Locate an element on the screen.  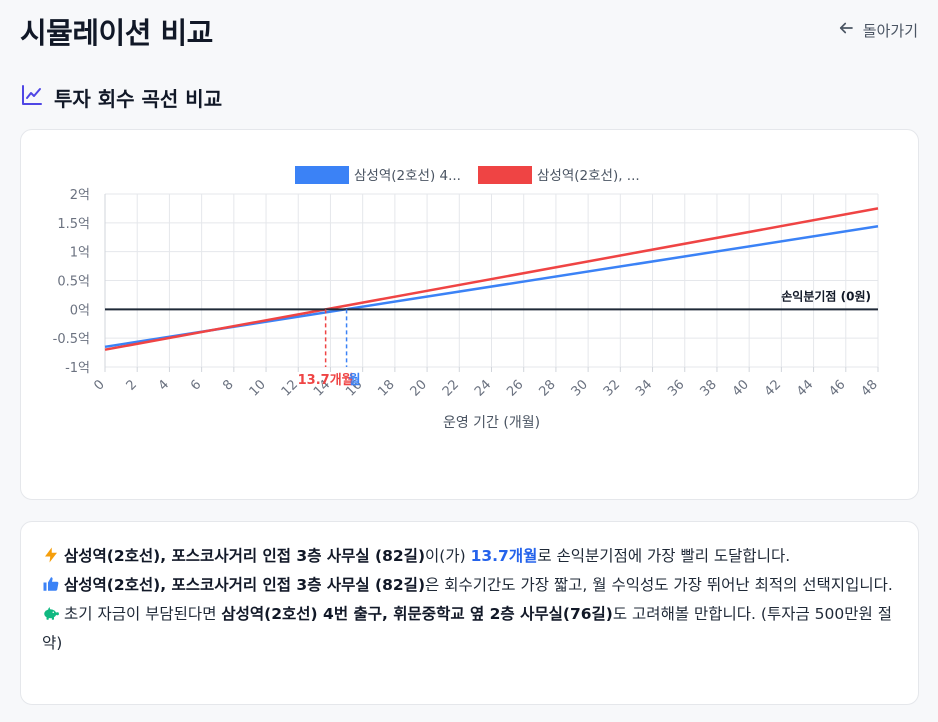
x-tick-label: 46 is located at coordinates (837, 388).